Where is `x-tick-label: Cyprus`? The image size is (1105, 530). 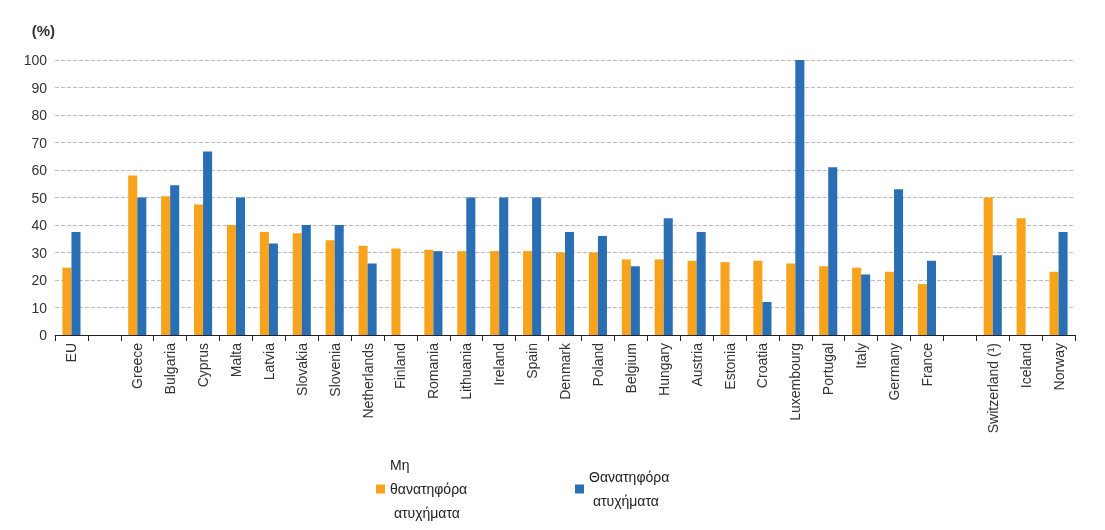
x-tick-label: Cyprus is located at coordinates (203, 365).